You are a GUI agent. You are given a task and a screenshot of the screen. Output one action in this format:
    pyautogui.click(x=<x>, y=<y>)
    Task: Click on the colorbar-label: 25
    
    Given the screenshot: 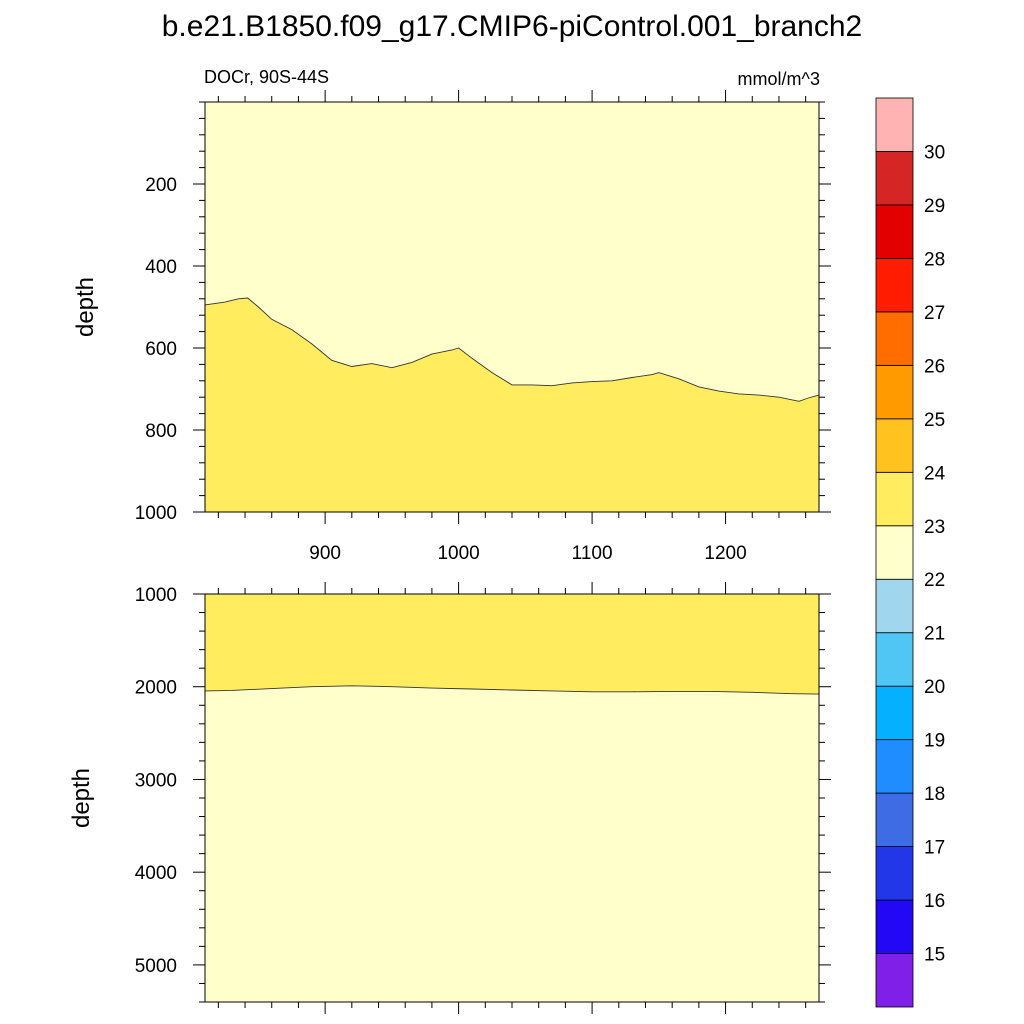 What is the action you would take?
    pyautogui.click(x=934, y=420)
    